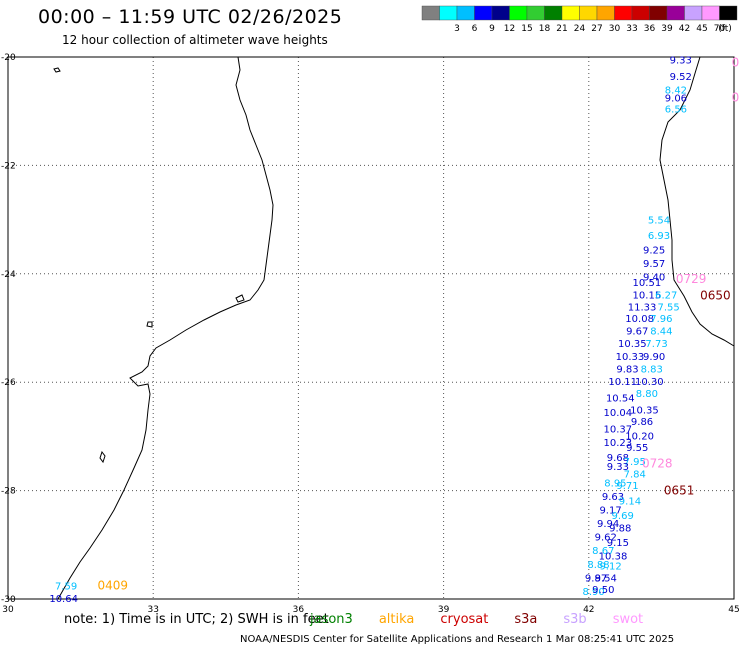 This screenshot has width=740, height=650. I want to click on color-legend: 3 6 9 12 15 18 21 24 27 30 33 36 39 42 45 70(ft), so click(579, 19).